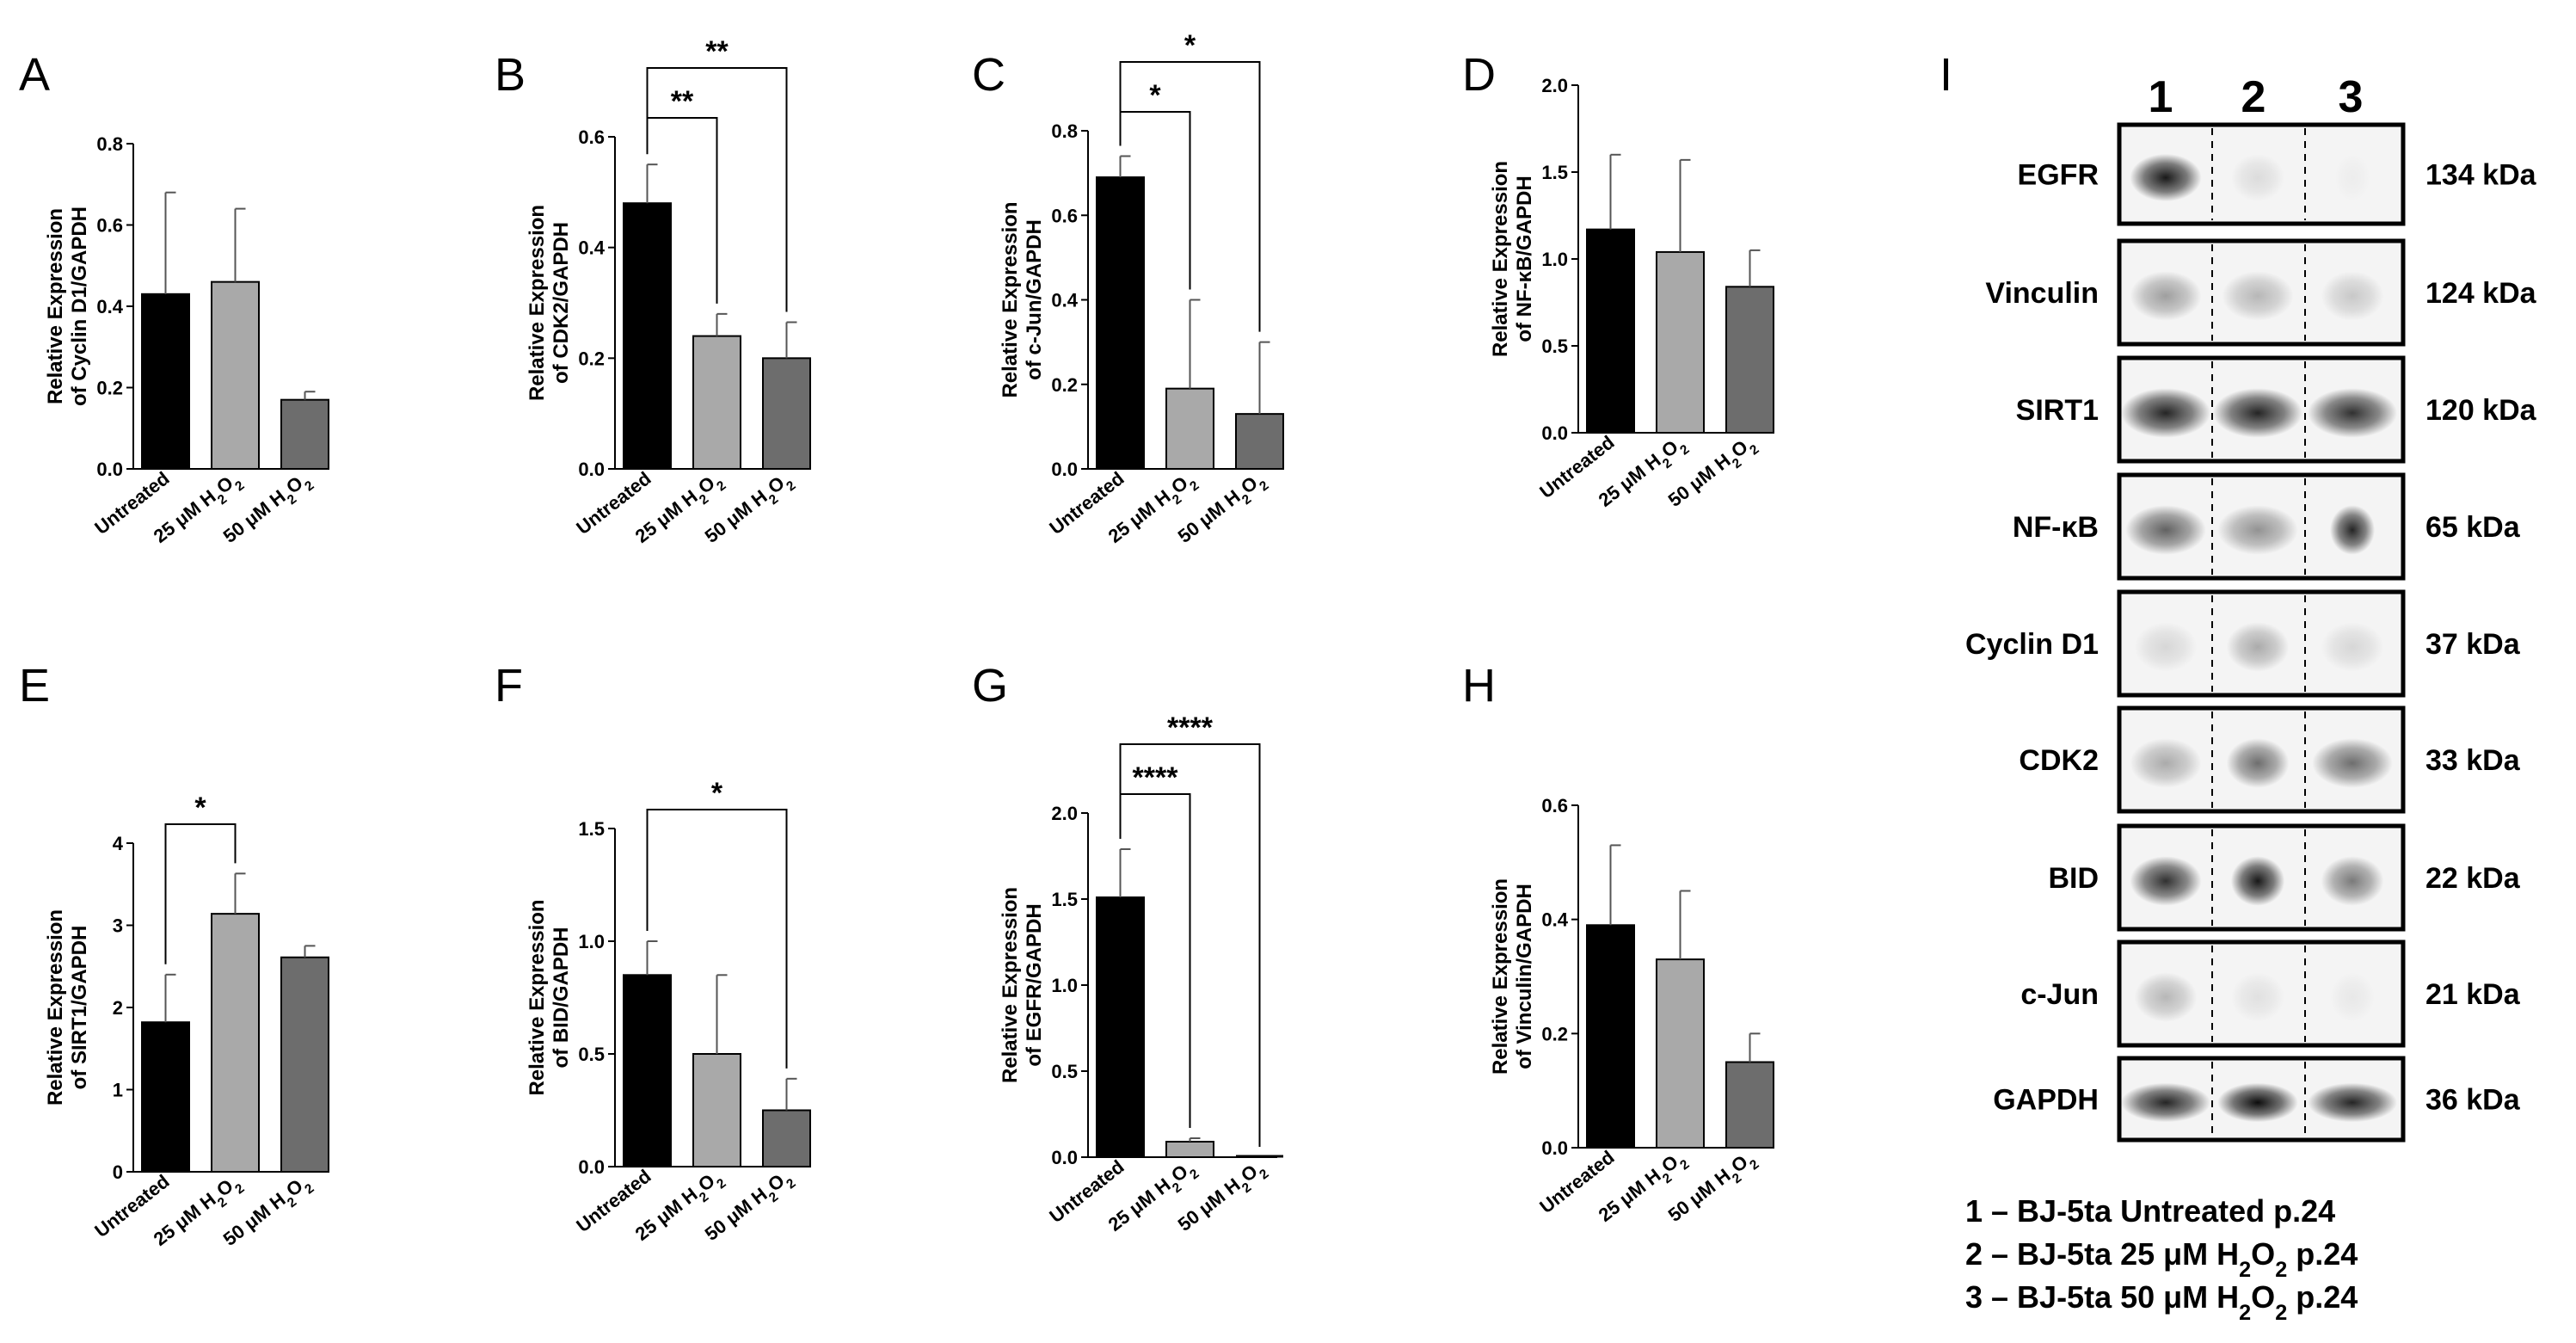  What do you see at coordinates (591, 941) in the screenshot?
I see `y-tick-label: 1.0` at bounding box center [591, 941].